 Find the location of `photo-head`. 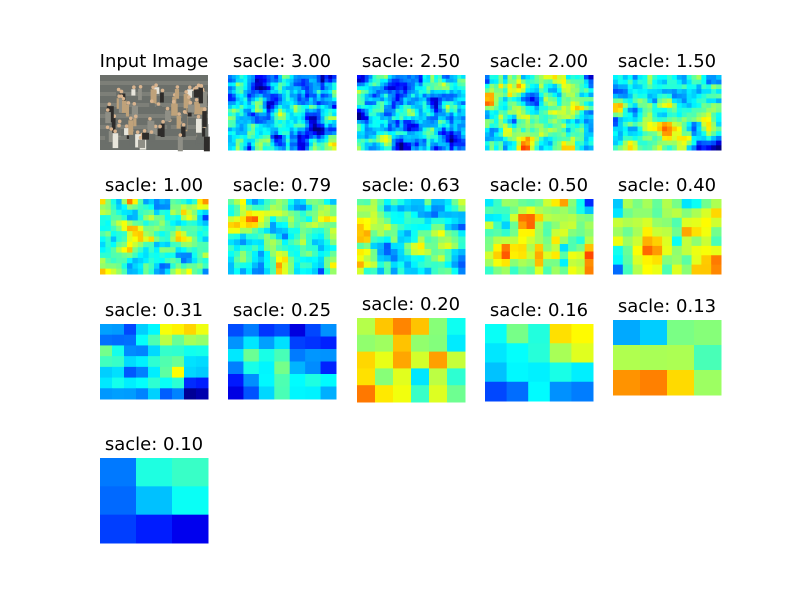

photo-head is located at coordinates (123, 98).